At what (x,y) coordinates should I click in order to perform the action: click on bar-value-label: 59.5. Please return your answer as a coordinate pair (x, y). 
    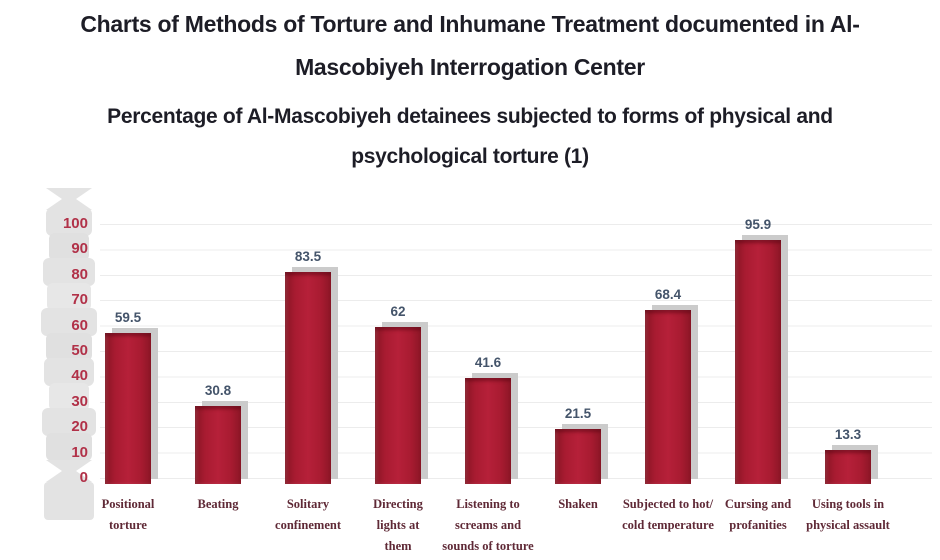
    Looking at the image, I should click on (128, 317).